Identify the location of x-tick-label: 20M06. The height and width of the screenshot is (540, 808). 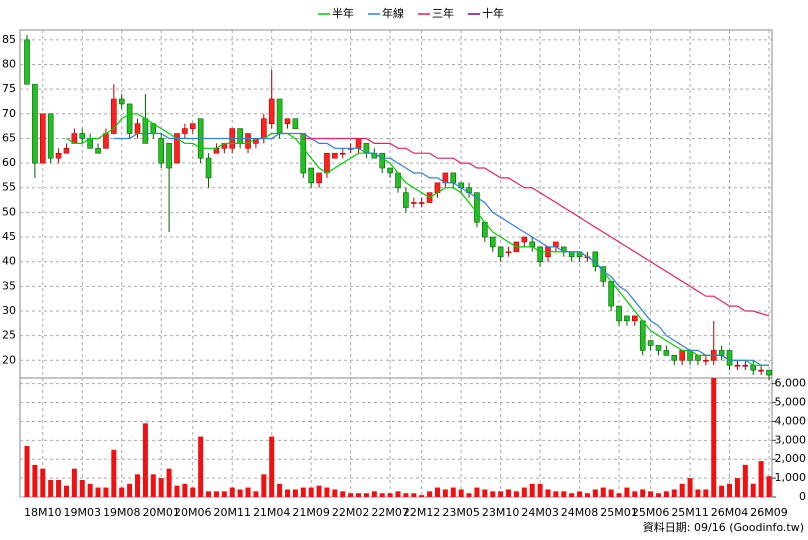
(193, 512).